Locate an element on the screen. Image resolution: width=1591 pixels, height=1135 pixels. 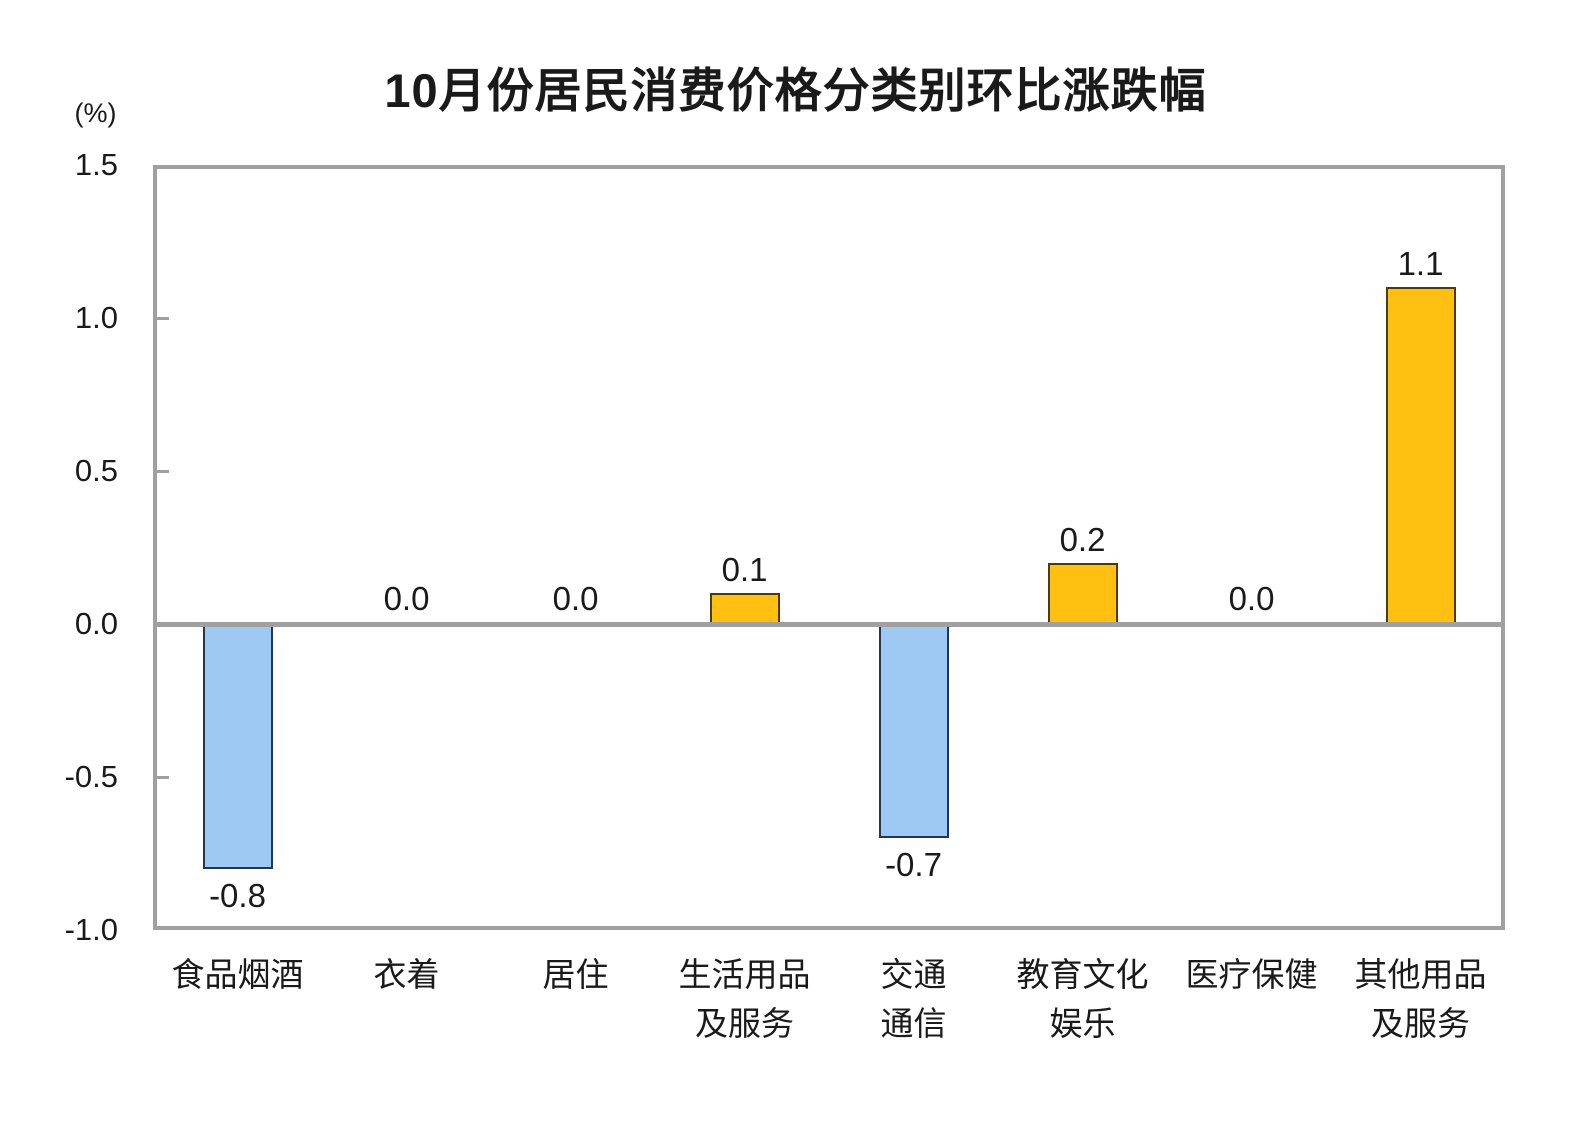
x-category-label: 交通 通信 is located at coordinates (913, 999).